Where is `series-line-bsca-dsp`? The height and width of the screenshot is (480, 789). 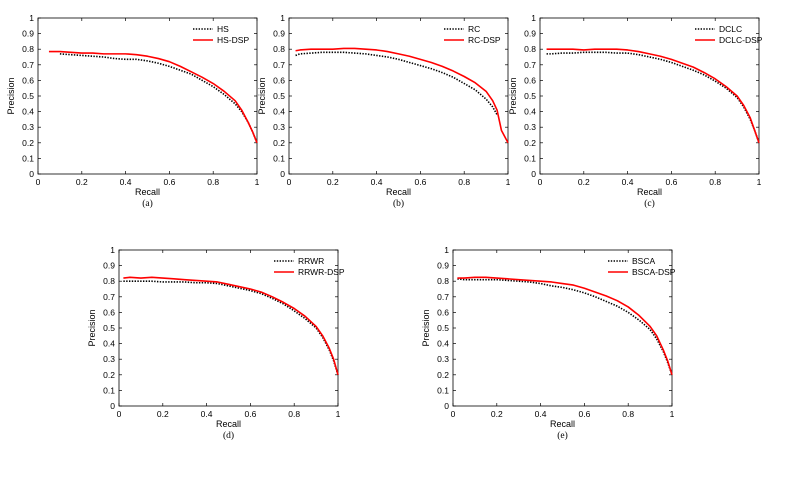 series-line-bsca-dsp is located at coordinates (565, 326).